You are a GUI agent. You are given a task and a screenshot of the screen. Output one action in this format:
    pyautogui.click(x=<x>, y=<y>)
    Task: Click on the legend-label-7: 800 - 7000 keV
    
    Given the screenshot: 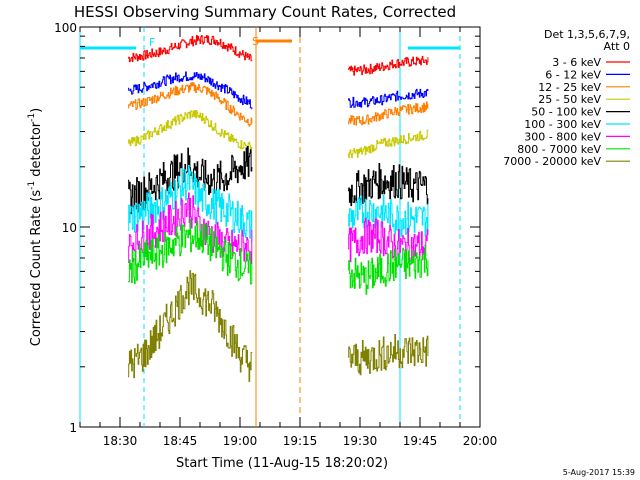 What is the action you would take?
    pyautogui.click(x=559, y=149)
    